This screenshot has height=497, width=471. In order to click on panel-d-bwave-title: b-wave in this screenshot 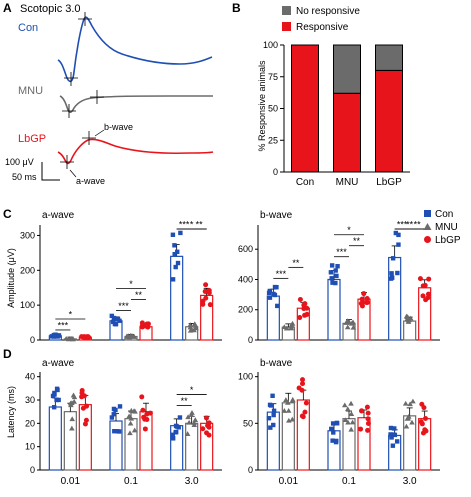, I will do `click(276, 363)`.